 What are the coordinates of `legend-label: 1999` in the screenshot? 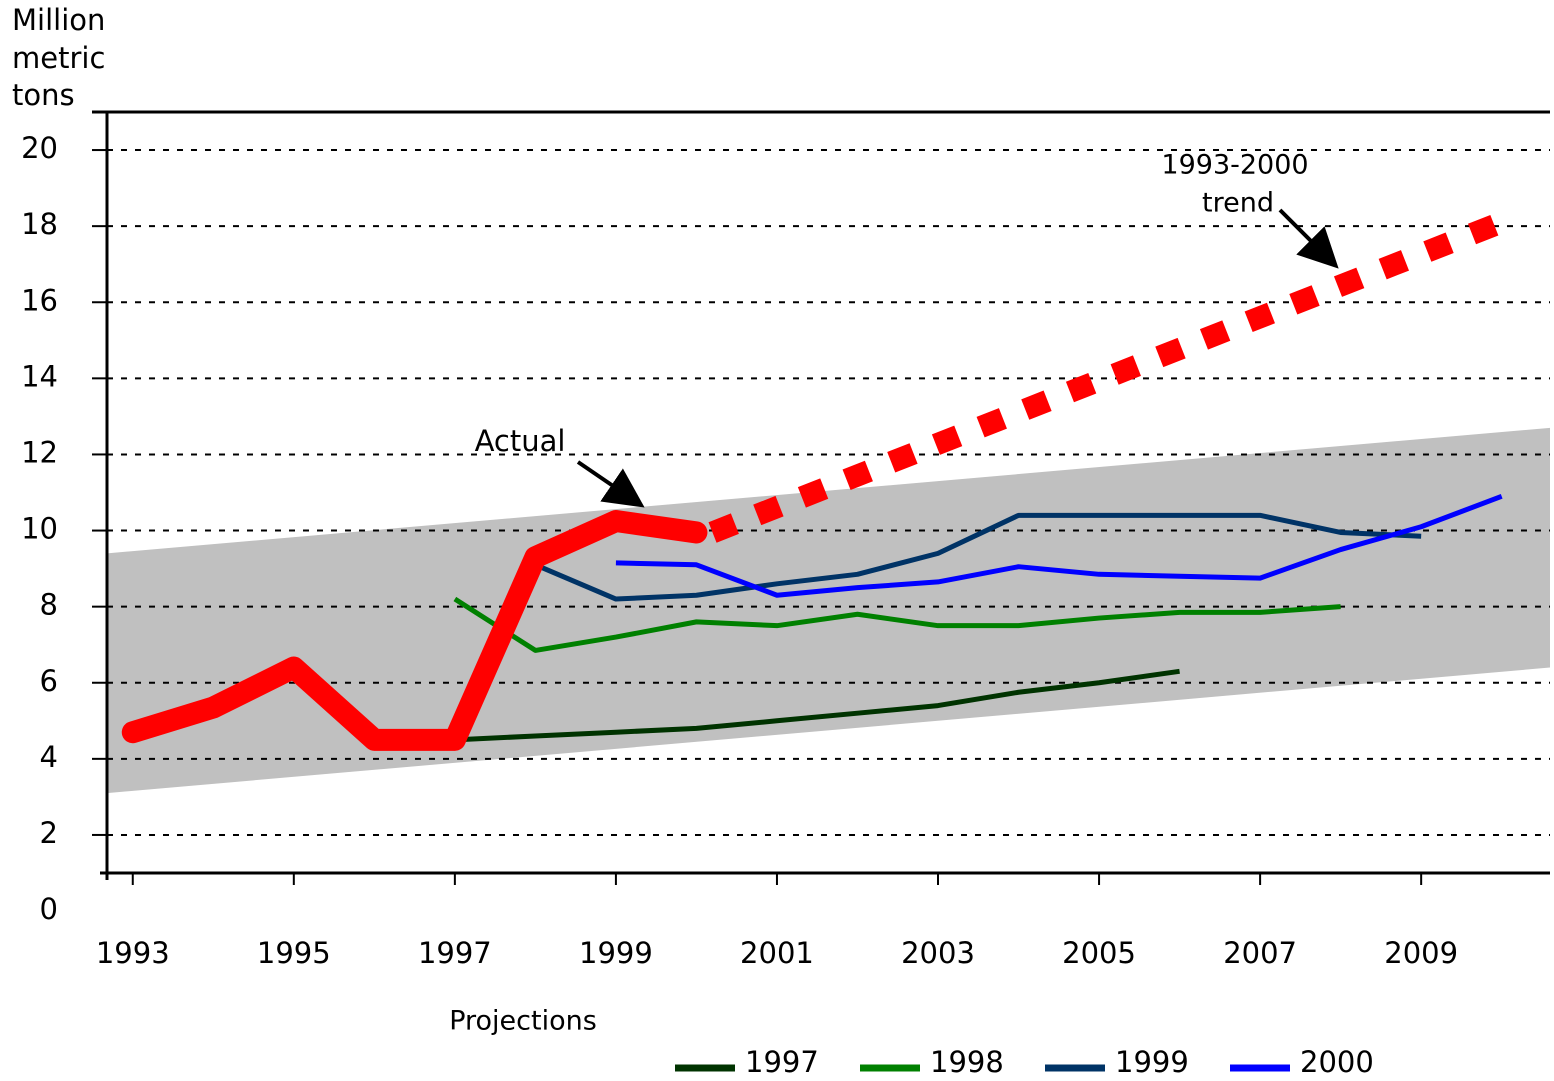 It's located at (1152, 1062).